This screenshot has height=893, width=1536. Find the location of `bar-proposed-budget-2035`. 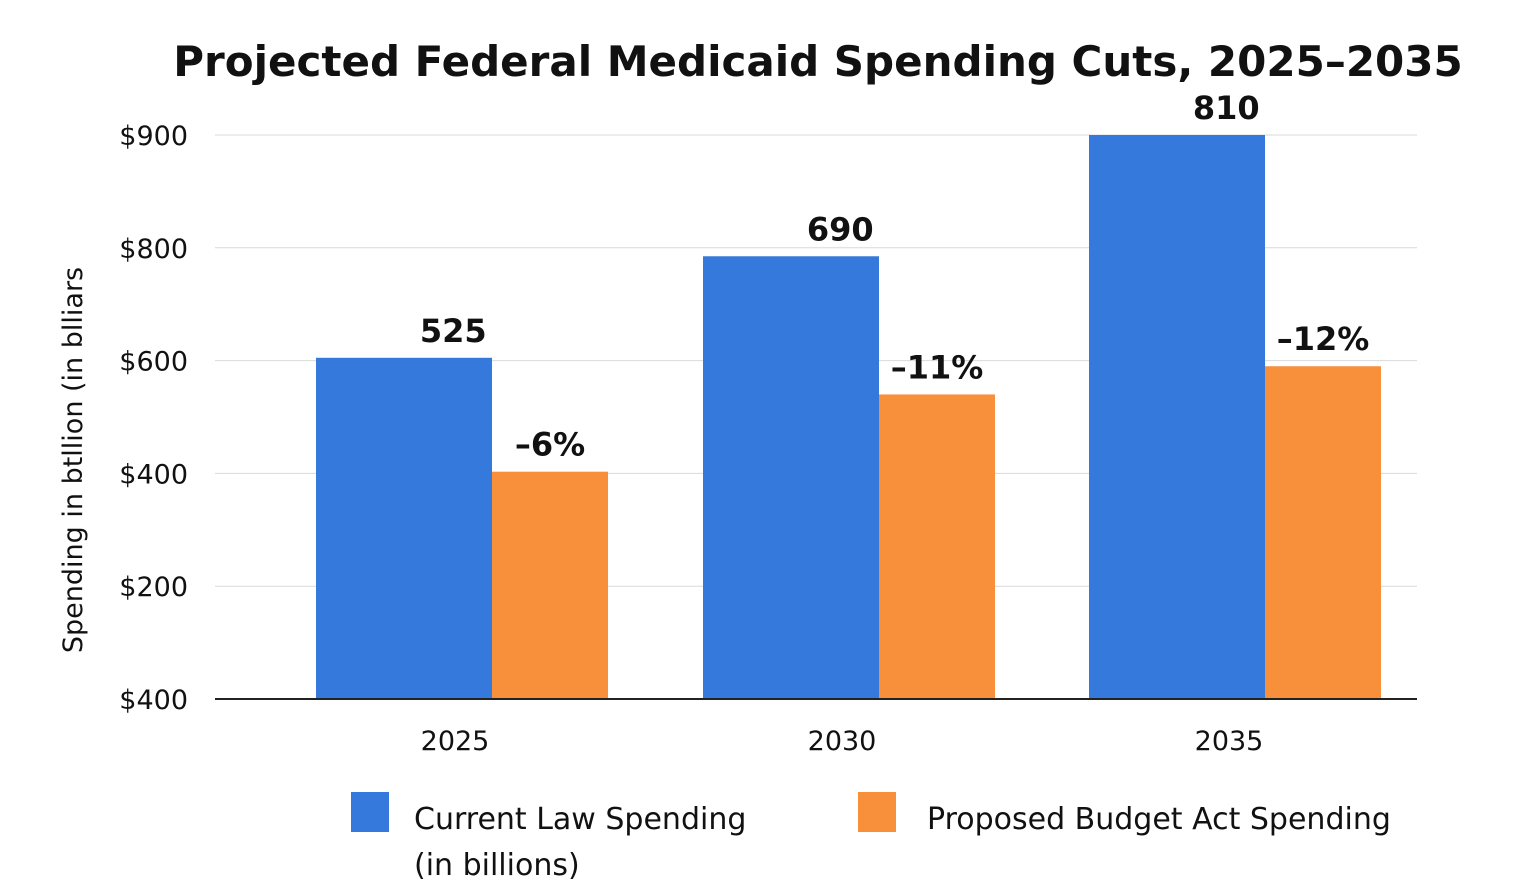

bar-proposed-budget-2035 is located at coordinates (1323, 532).